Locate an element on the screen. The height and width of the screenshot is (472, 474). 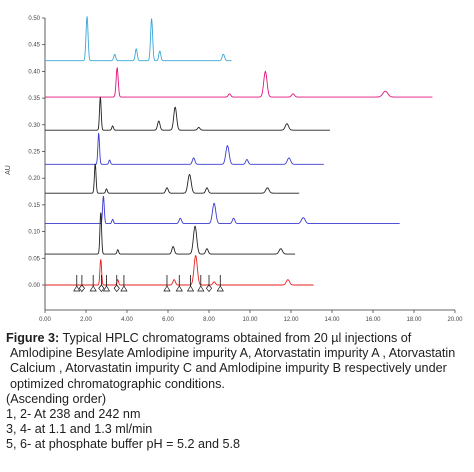
x-tick-label: 2.00 is located at coordinates (86, 320).